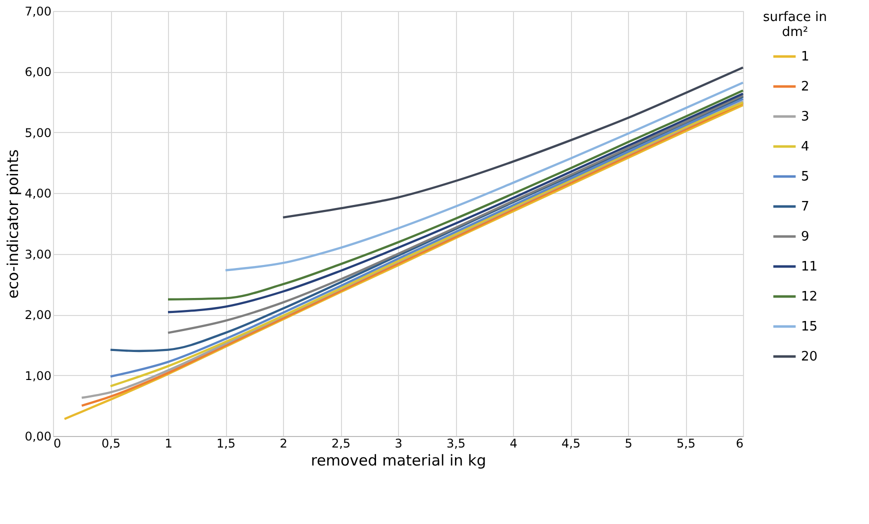 The width and height of the screenshot is (869, 524). I want to click on y-tick-label: 7,00, so click(38, 11).